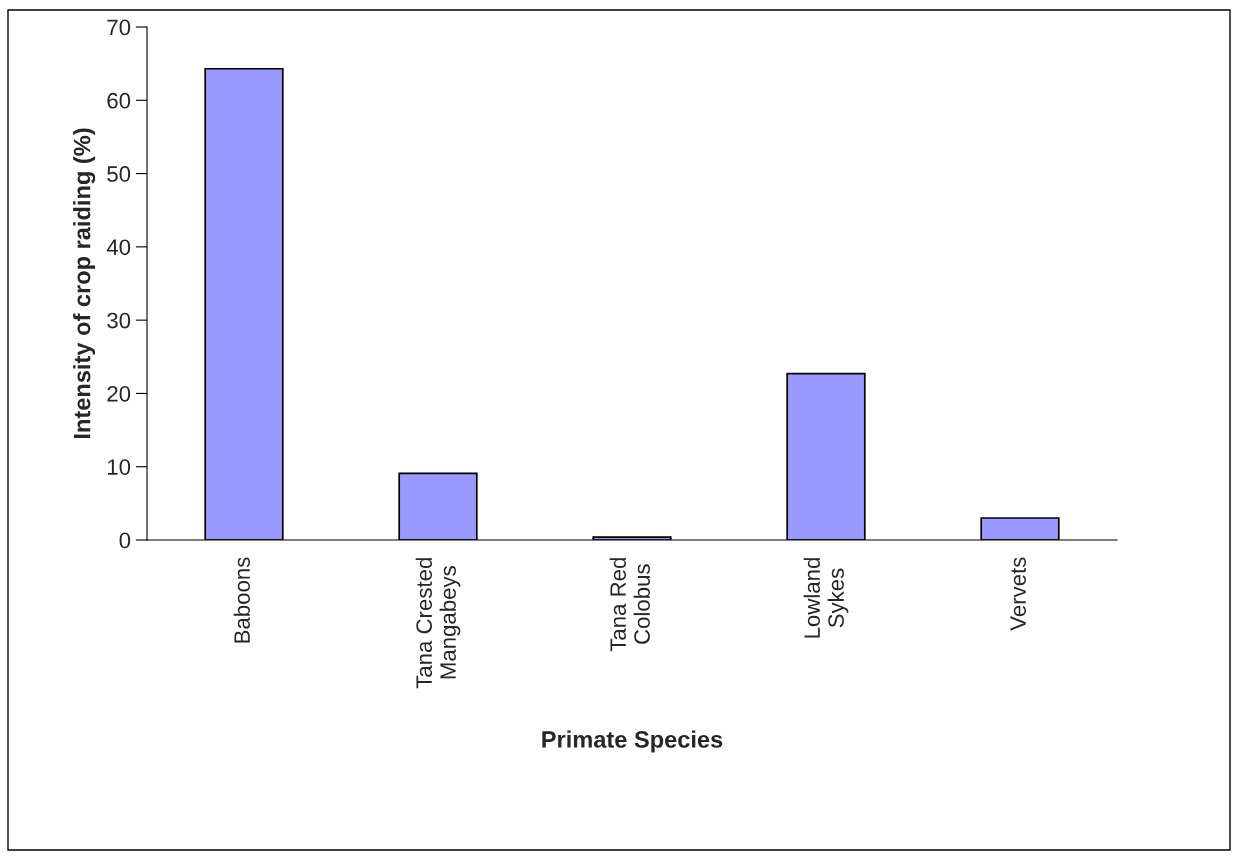  What do you see at coordinates (241, 600) in the screenshot?
I see `x-tick-label: Baboons` at bounding box center [241, 600].